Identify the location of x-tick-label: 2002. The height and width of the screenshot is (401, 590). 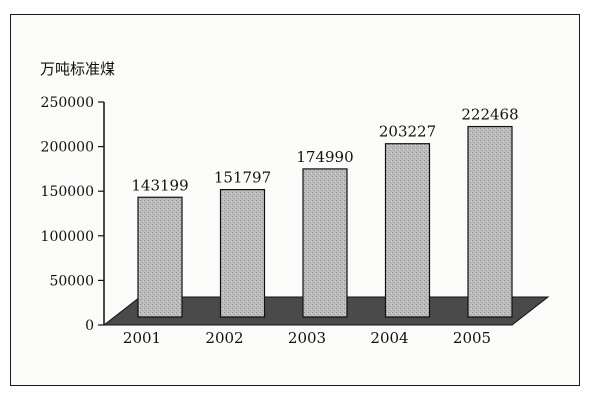
(224, 338).